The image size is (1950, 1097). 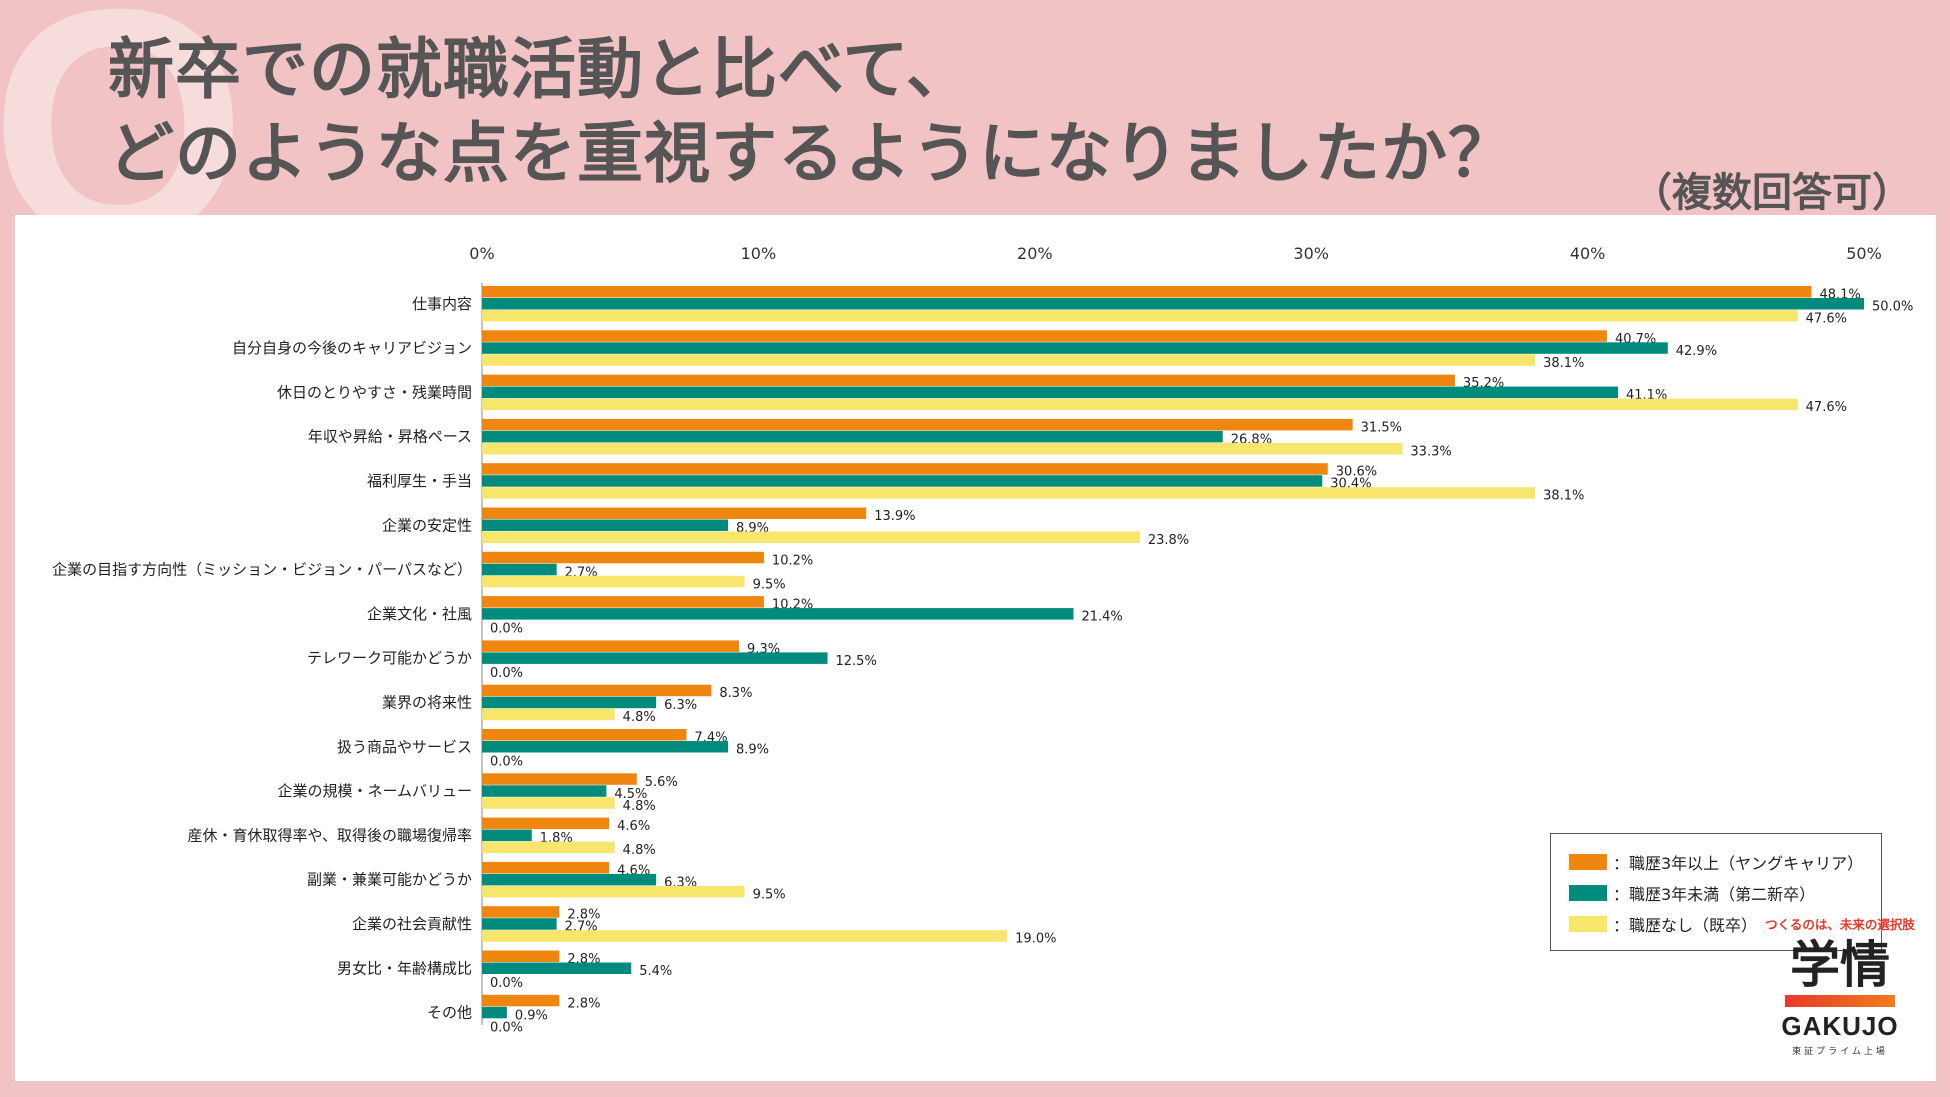 What do you see at coordinates (655, 971) in the screenshot?
I see `data-label: 5.4%` at bounding box center [655, 971].